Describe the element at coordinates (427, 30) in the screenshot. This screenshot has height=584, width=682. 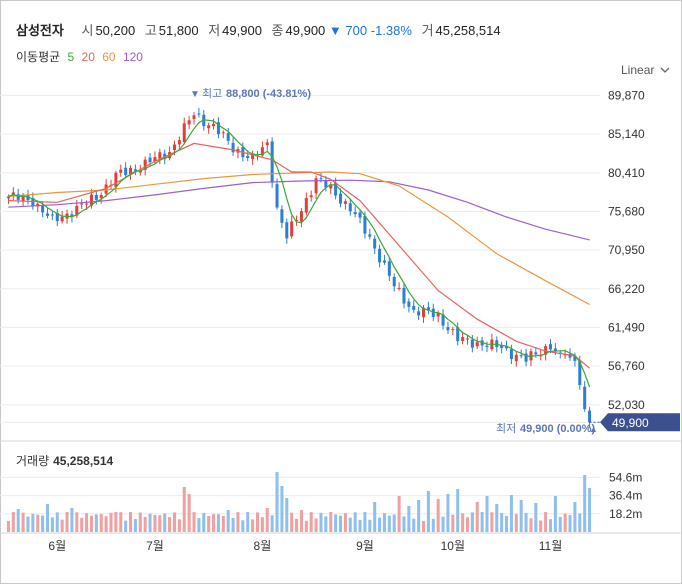
I see `volume-label: 거` at that location.